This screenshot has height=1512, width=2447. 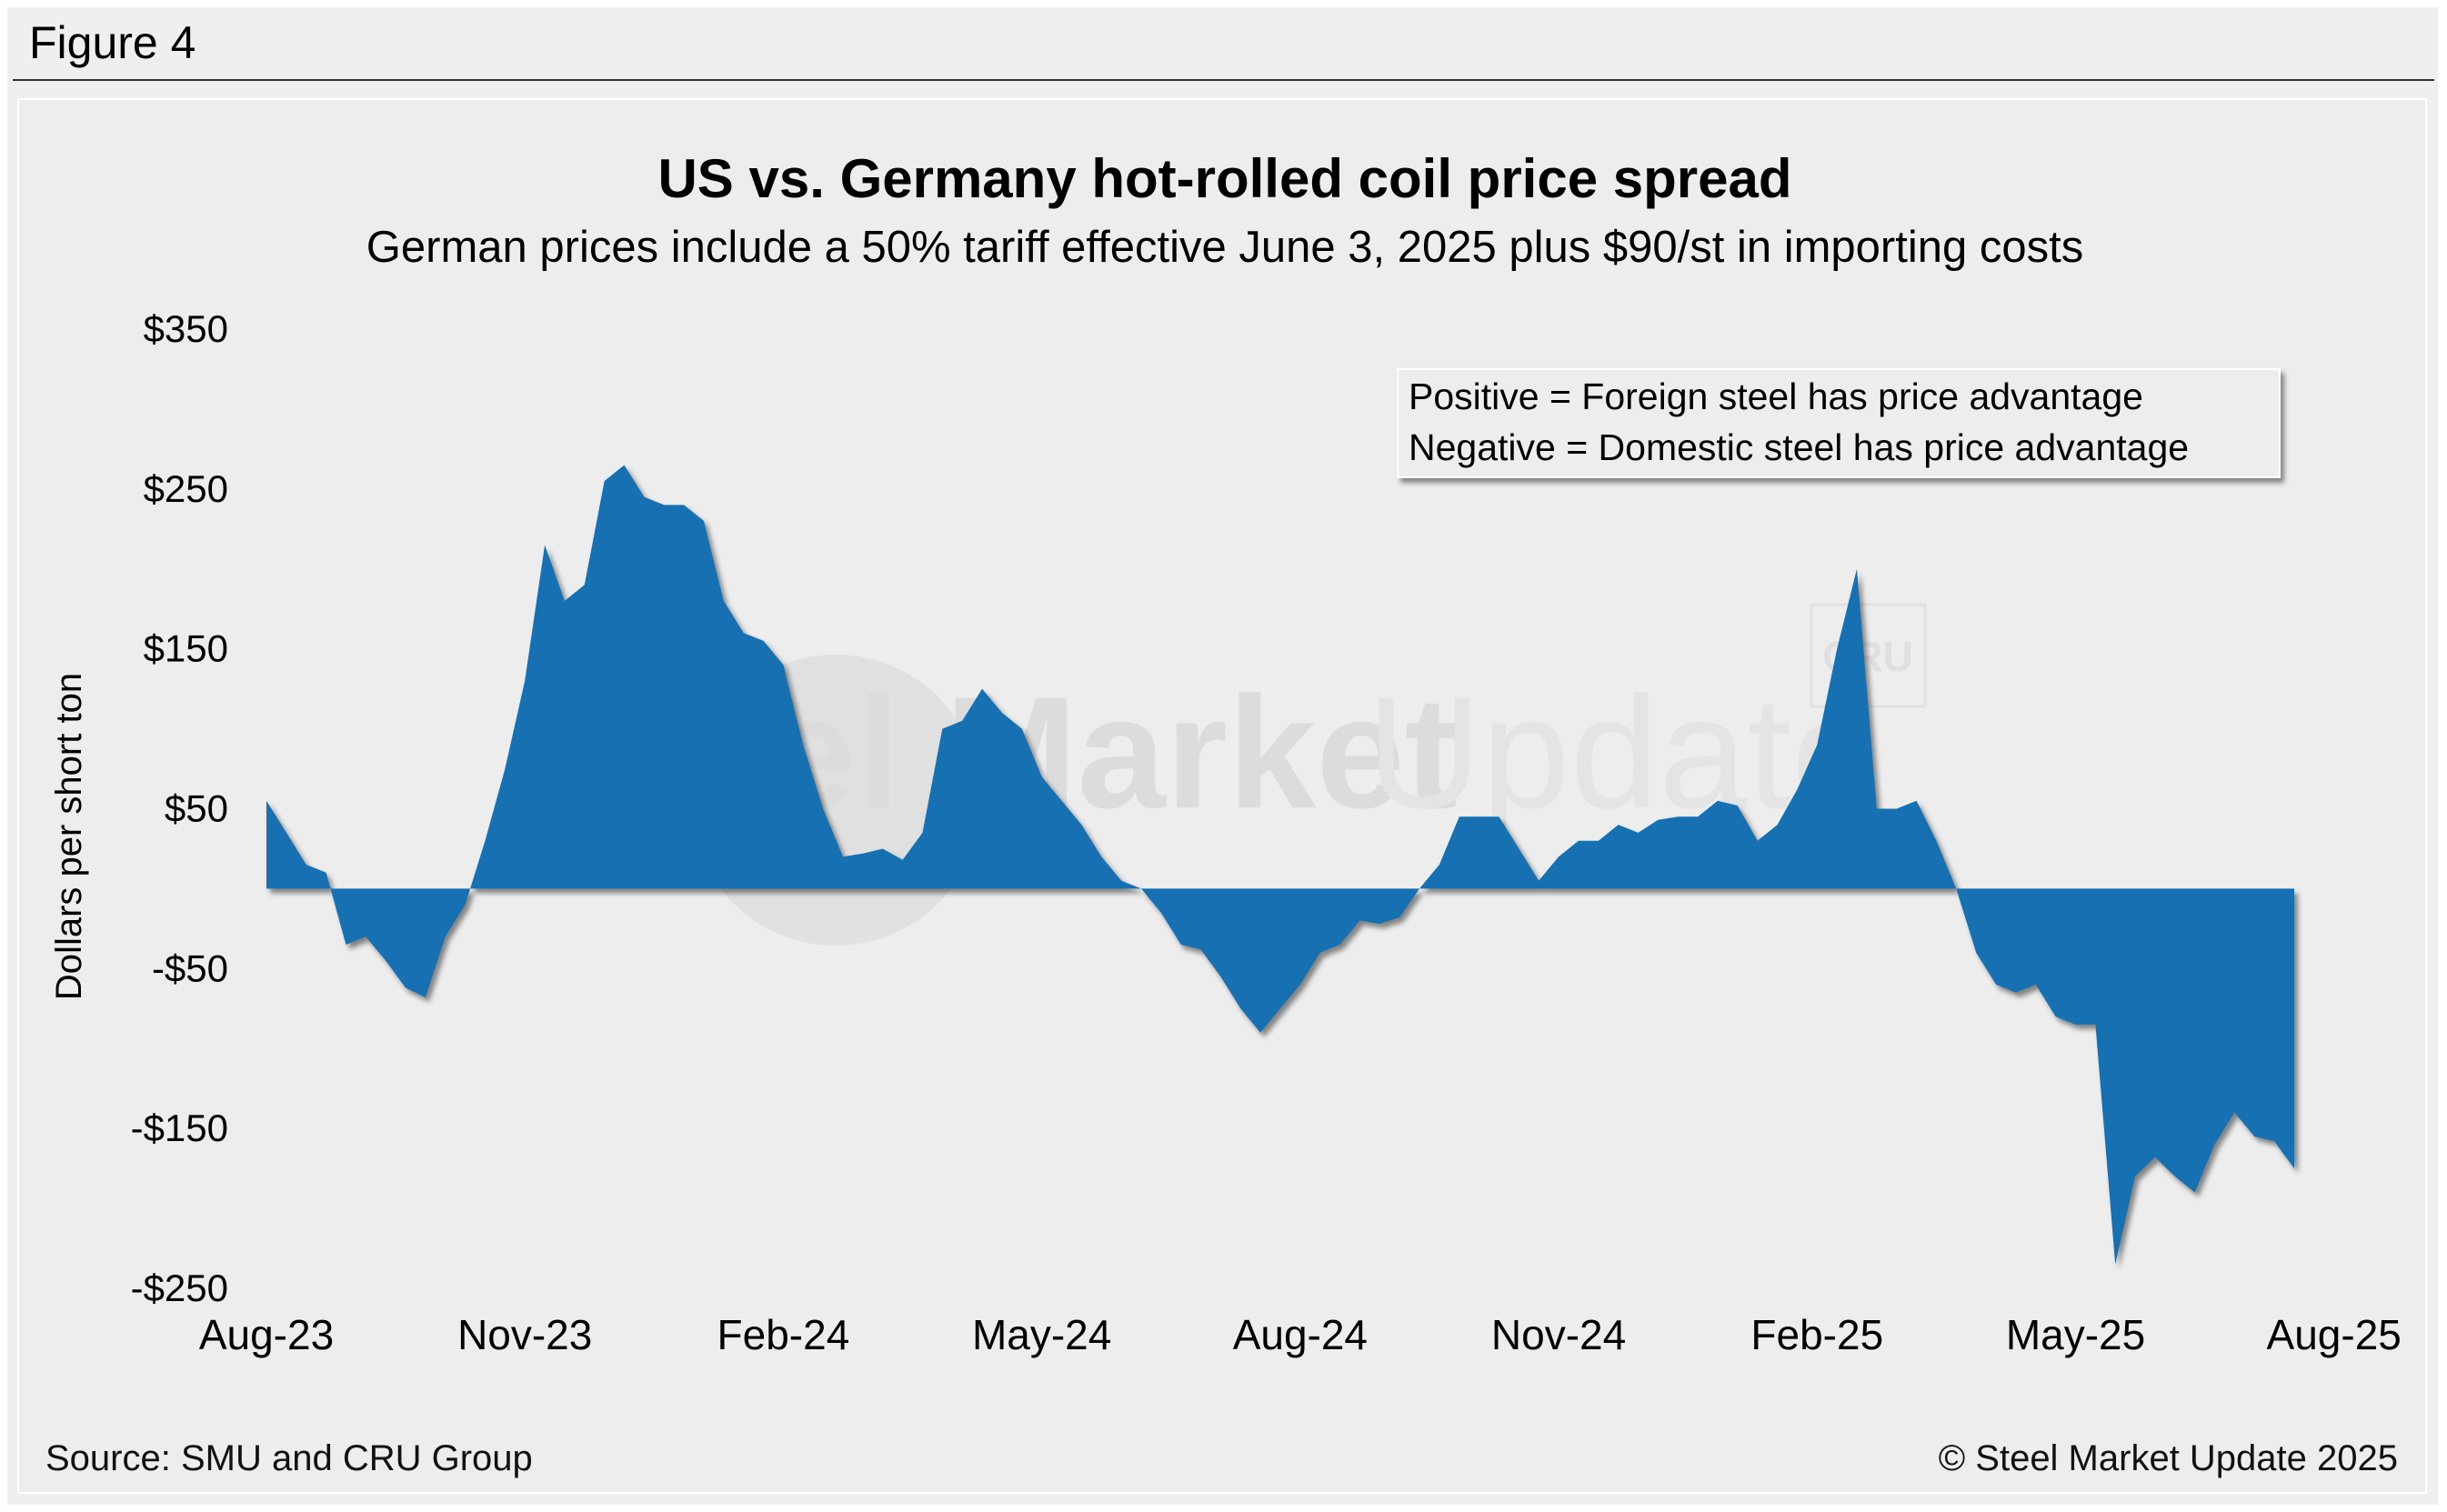 What do you see at coordinates (1041, 1334) in the screenshot?
I see `x-tick-label: May-24` at bounding box center [1041, 1334].